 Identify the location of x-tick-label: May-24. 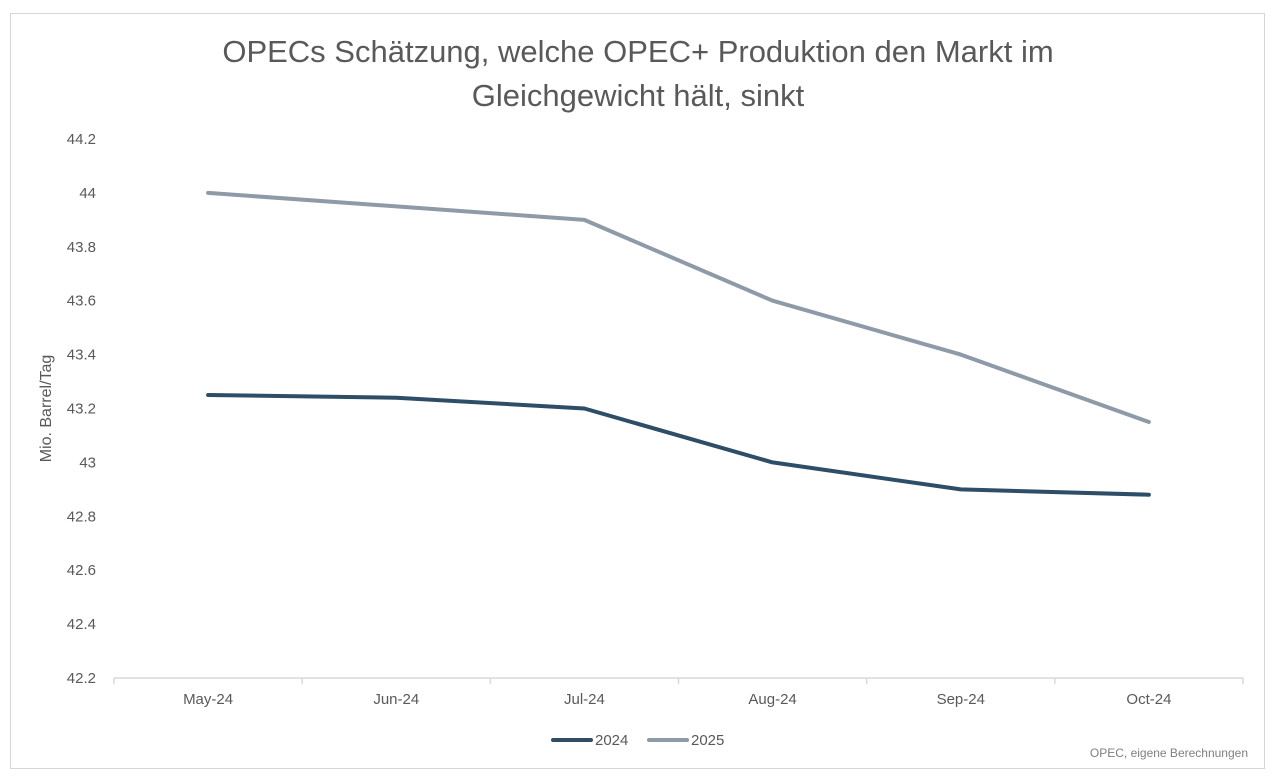
(208, 699).